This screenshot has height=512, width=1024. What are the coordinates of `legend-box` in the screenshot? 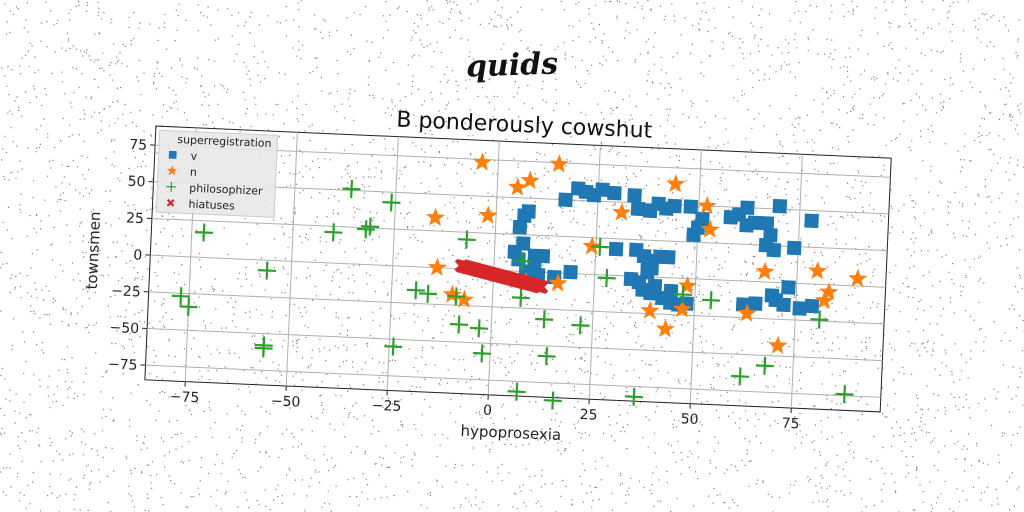 It's located at (217, 173).